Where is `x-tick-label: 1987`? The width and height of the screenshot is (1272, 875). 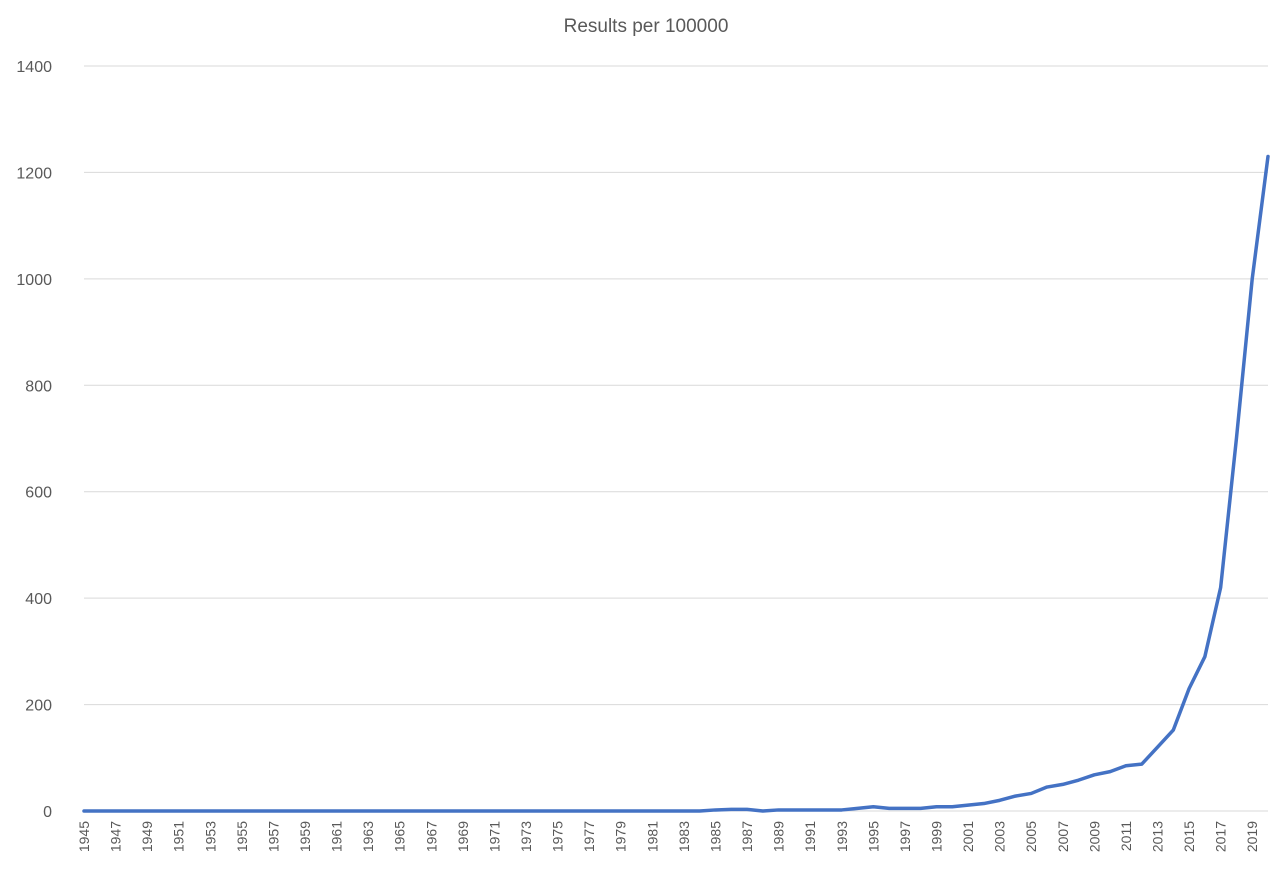
x-tick-label: 1987 is located at coordinates (747, 836).